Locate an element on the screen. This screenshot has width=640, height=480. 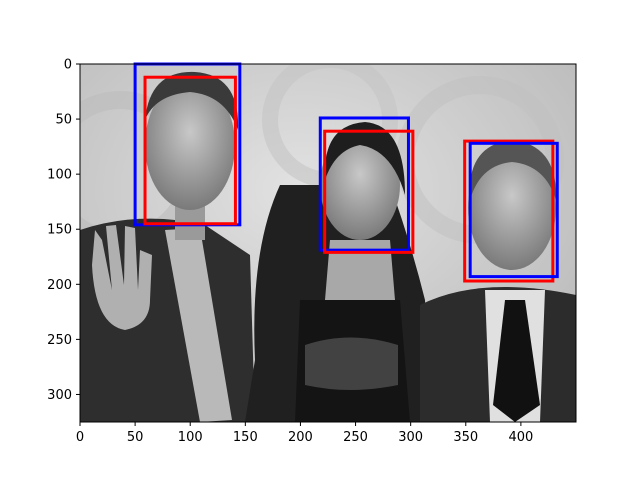
y-tick-label: 250 is located at coordinates (59, 340).